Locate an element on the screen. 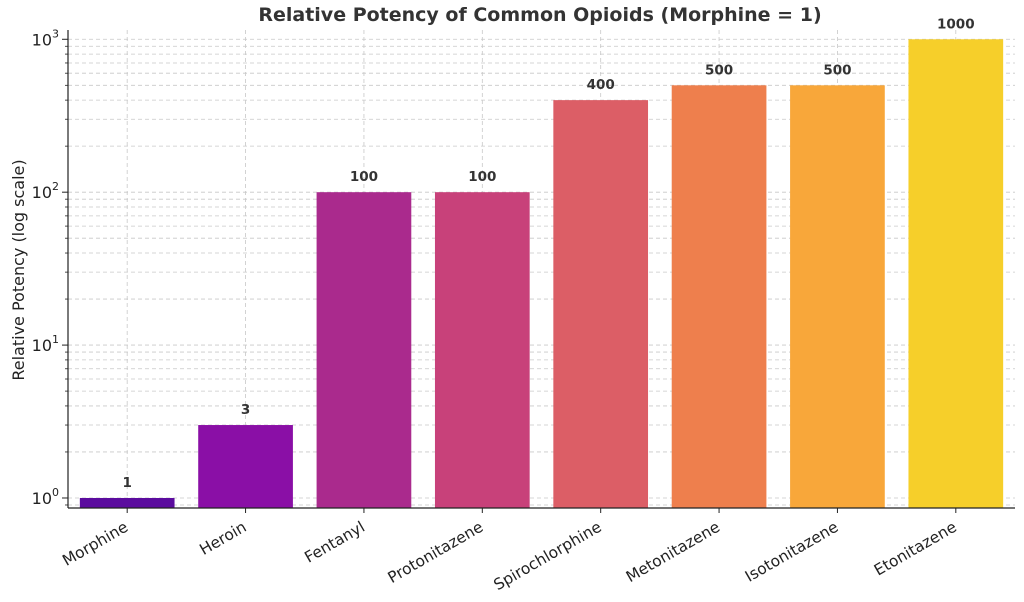  data-label: 3 is located at coordinates (245, 410).